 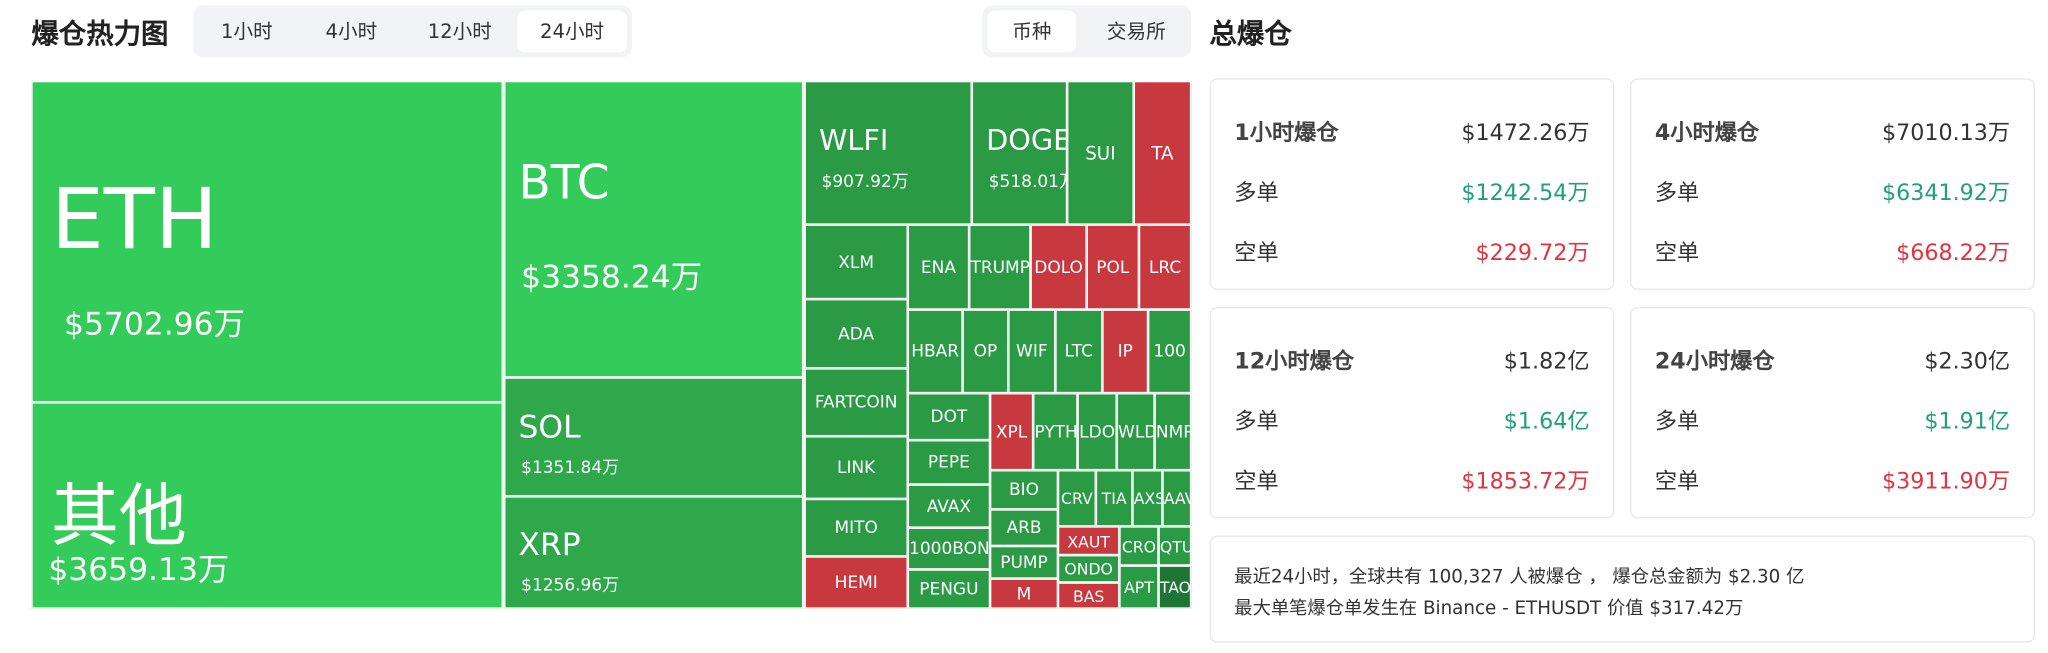 I want to click on cell-label: POL, so click(x=1113, y=268).